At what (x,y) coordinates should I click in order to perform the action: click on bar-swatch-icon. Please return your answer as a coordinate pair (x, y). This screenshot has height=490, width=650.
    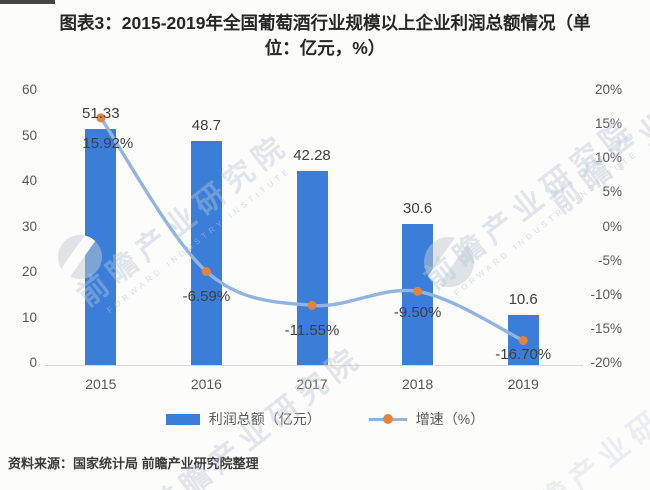
    Looking at the image, I should click on (182, 419).